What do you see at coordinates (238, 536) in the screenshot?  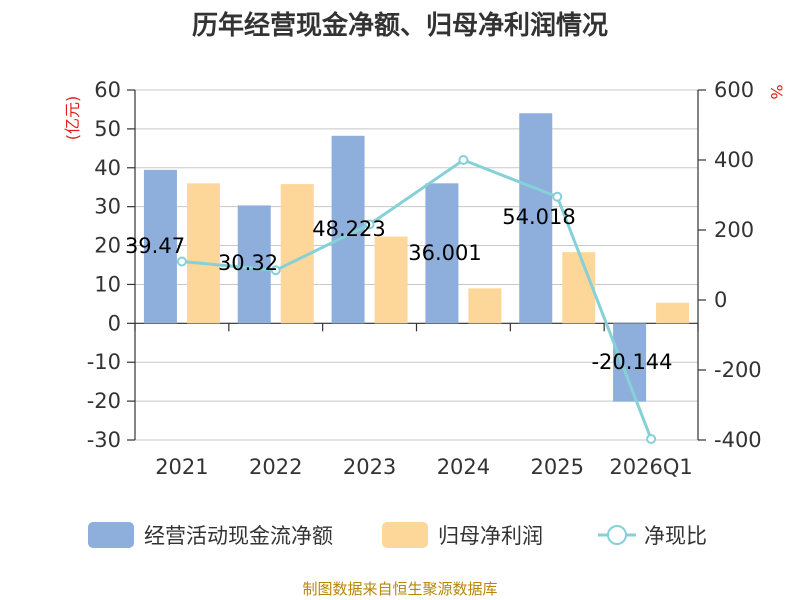 I see `legend-label: 经营活动现金流净额` at bounding box center [238, 536].